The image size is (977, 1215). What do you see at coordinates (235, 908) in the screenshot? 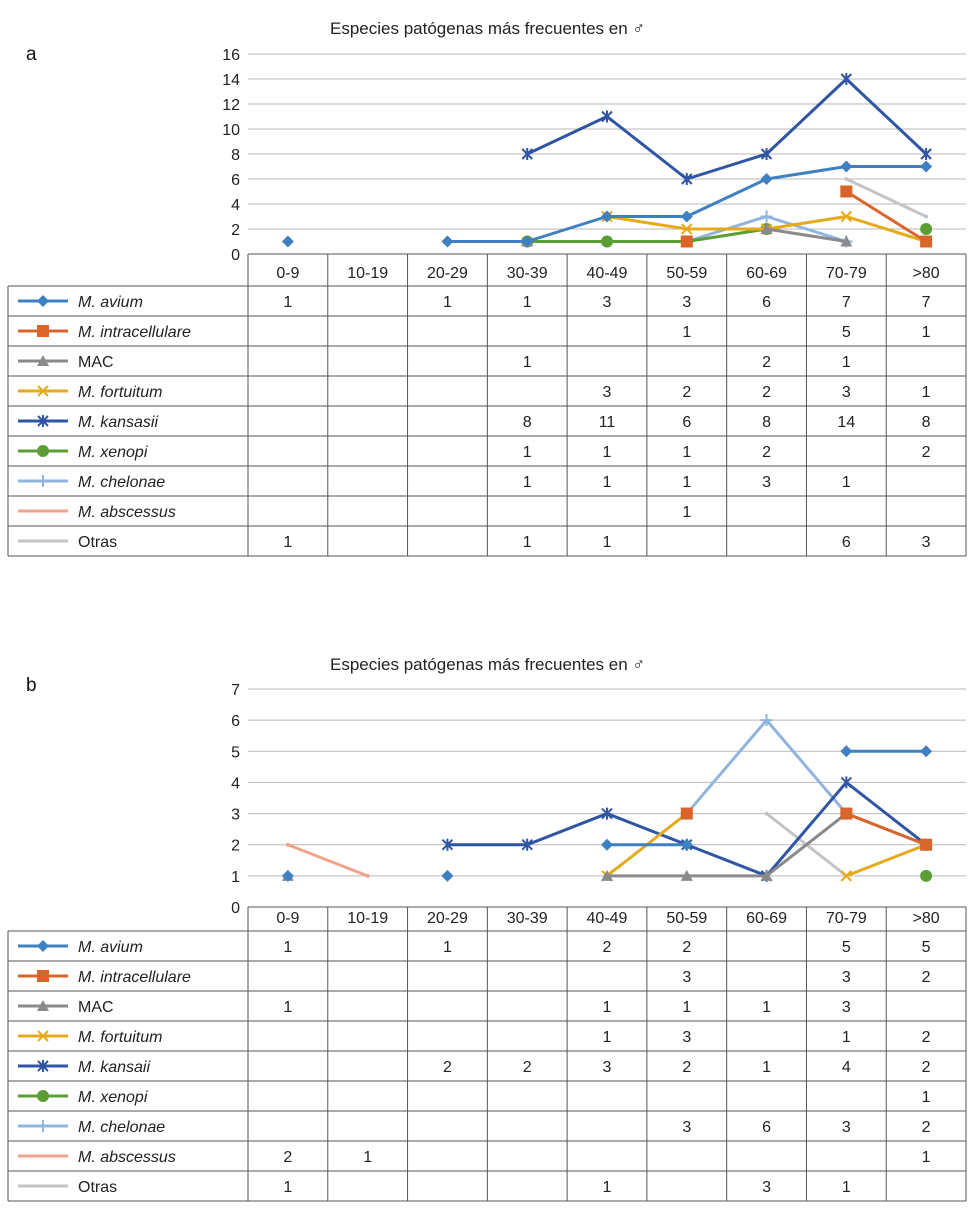
I see `y-tick-label: 0` at bounding box center [235, 908].